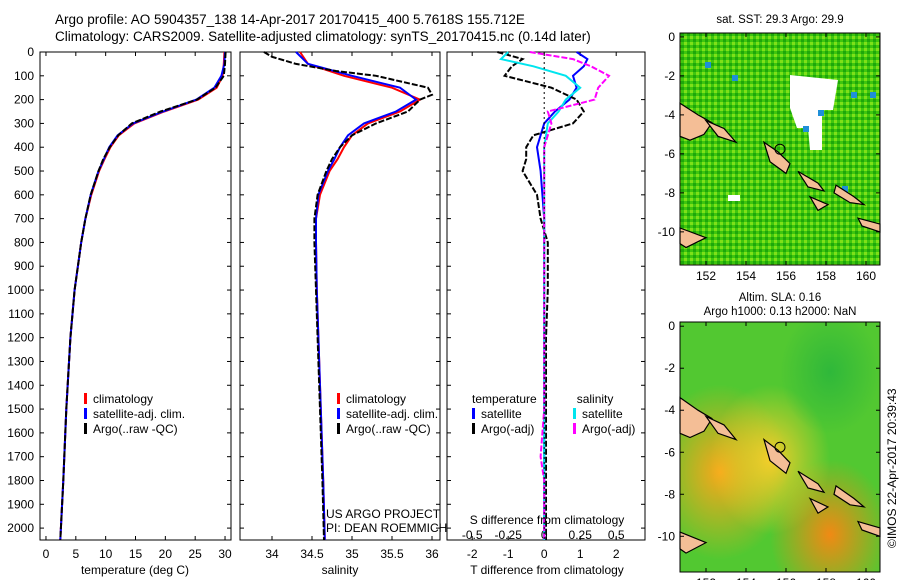 This screenshot has height=580, width=900. What do you see at coordinates (20, 361) in the screenshot?
I see `depth-tick-label: 1300` at bounding box center [20, 361].